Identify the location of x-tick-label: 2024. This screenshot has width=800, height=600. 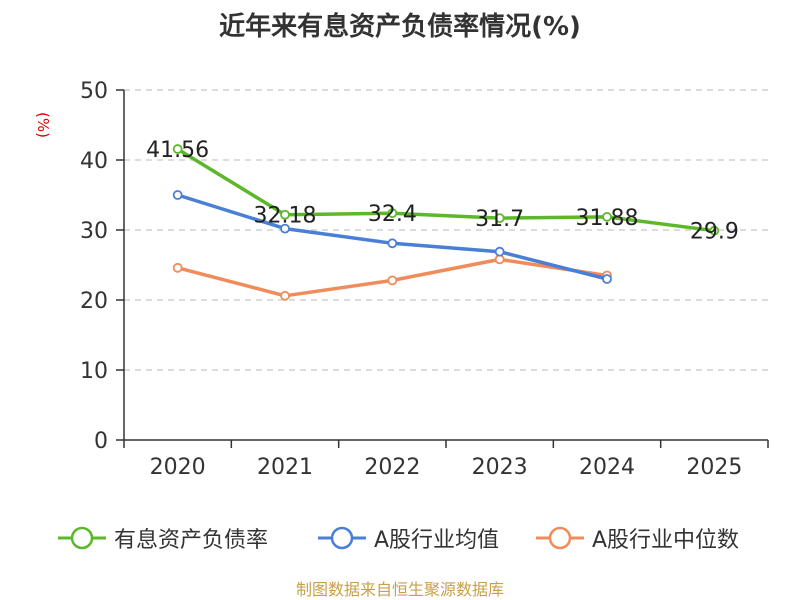
(607, 467).